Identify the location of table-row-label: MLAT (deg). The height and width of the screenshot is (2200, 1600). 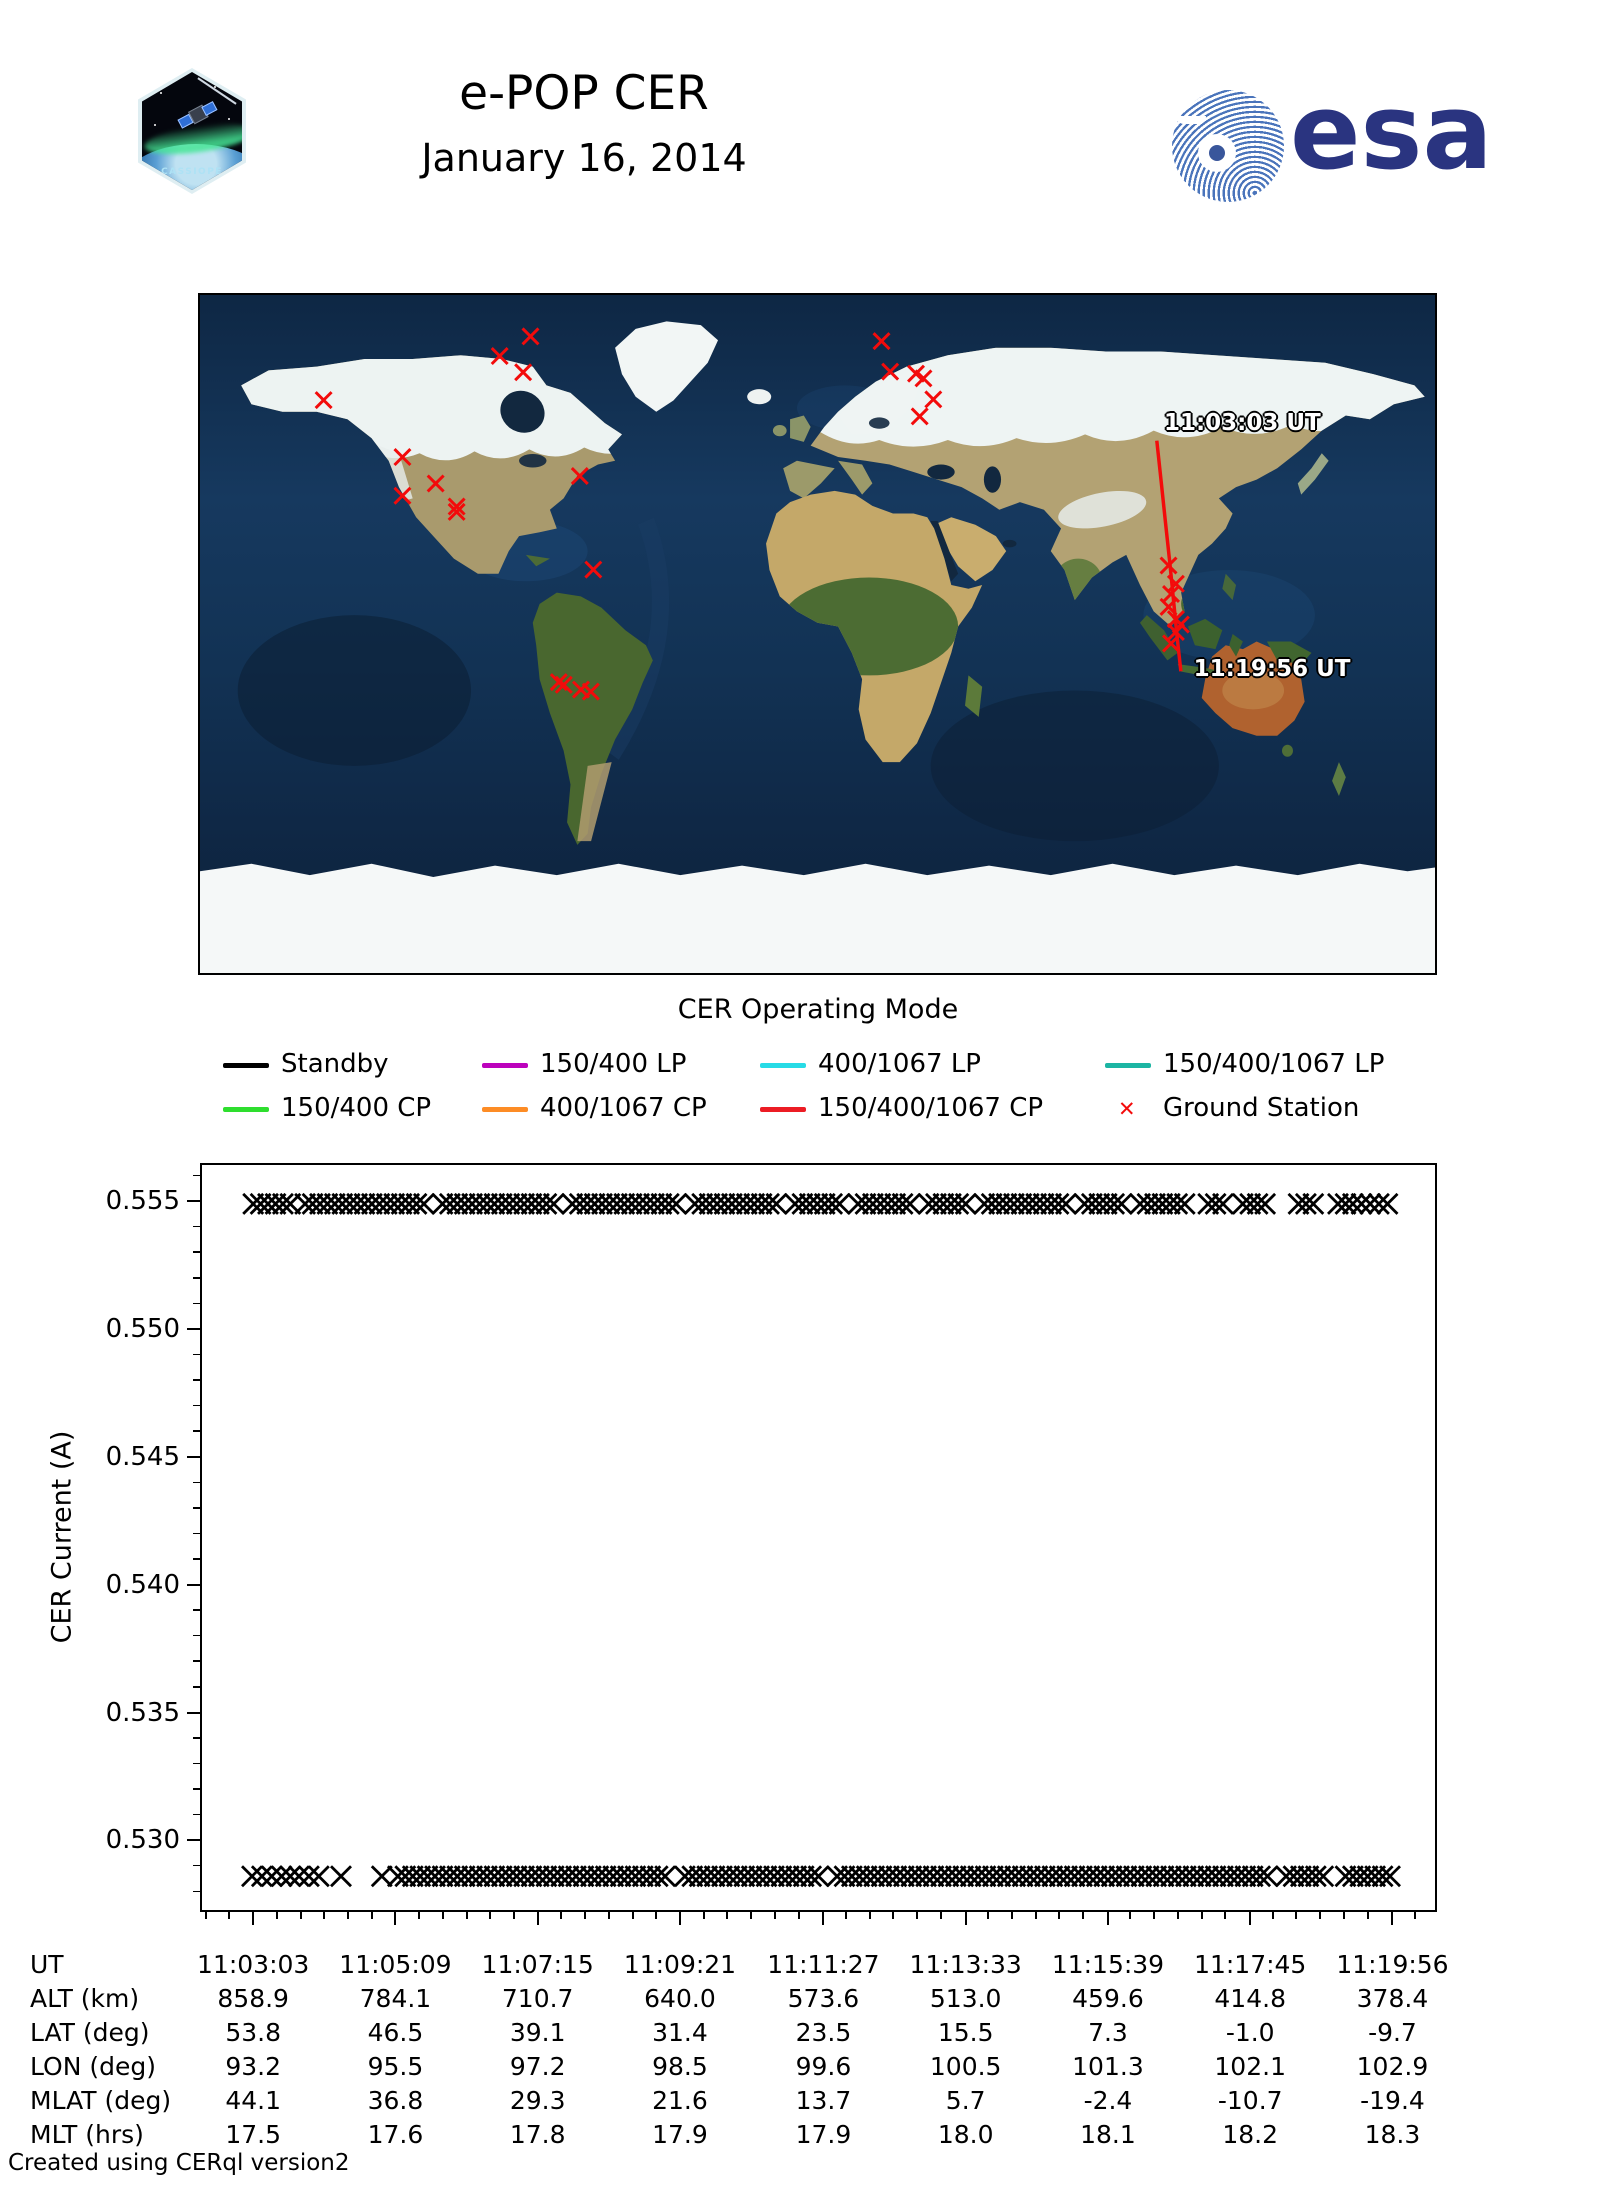
(101, 2100).